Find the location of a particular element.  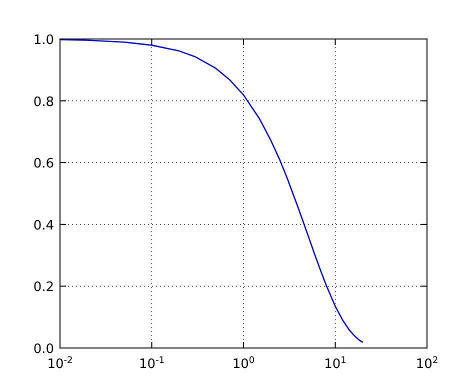

y-tick-label: 1.0 is located at coordinates (43, 40).